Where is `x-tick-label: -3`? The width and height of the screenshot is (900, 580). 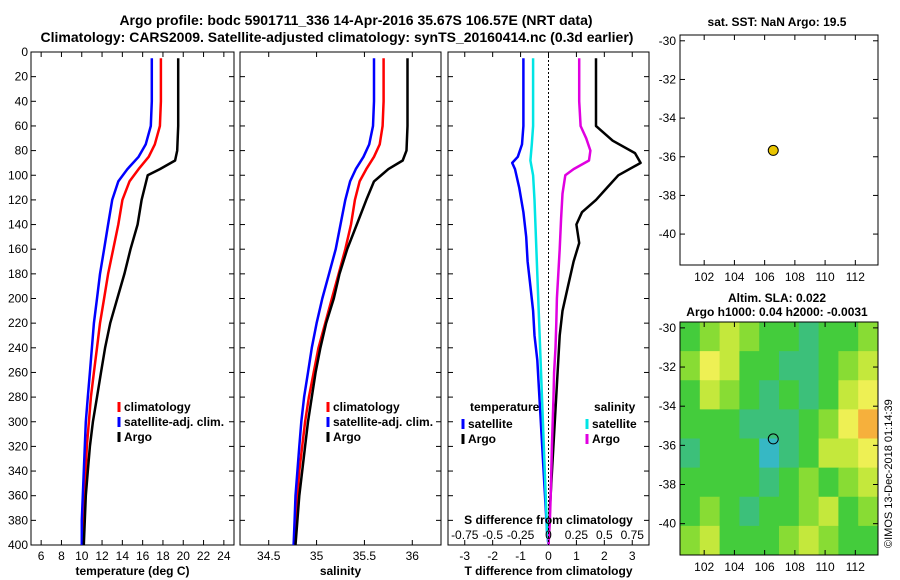
x-tick-label: -3 is located at coordinates (464, 556).